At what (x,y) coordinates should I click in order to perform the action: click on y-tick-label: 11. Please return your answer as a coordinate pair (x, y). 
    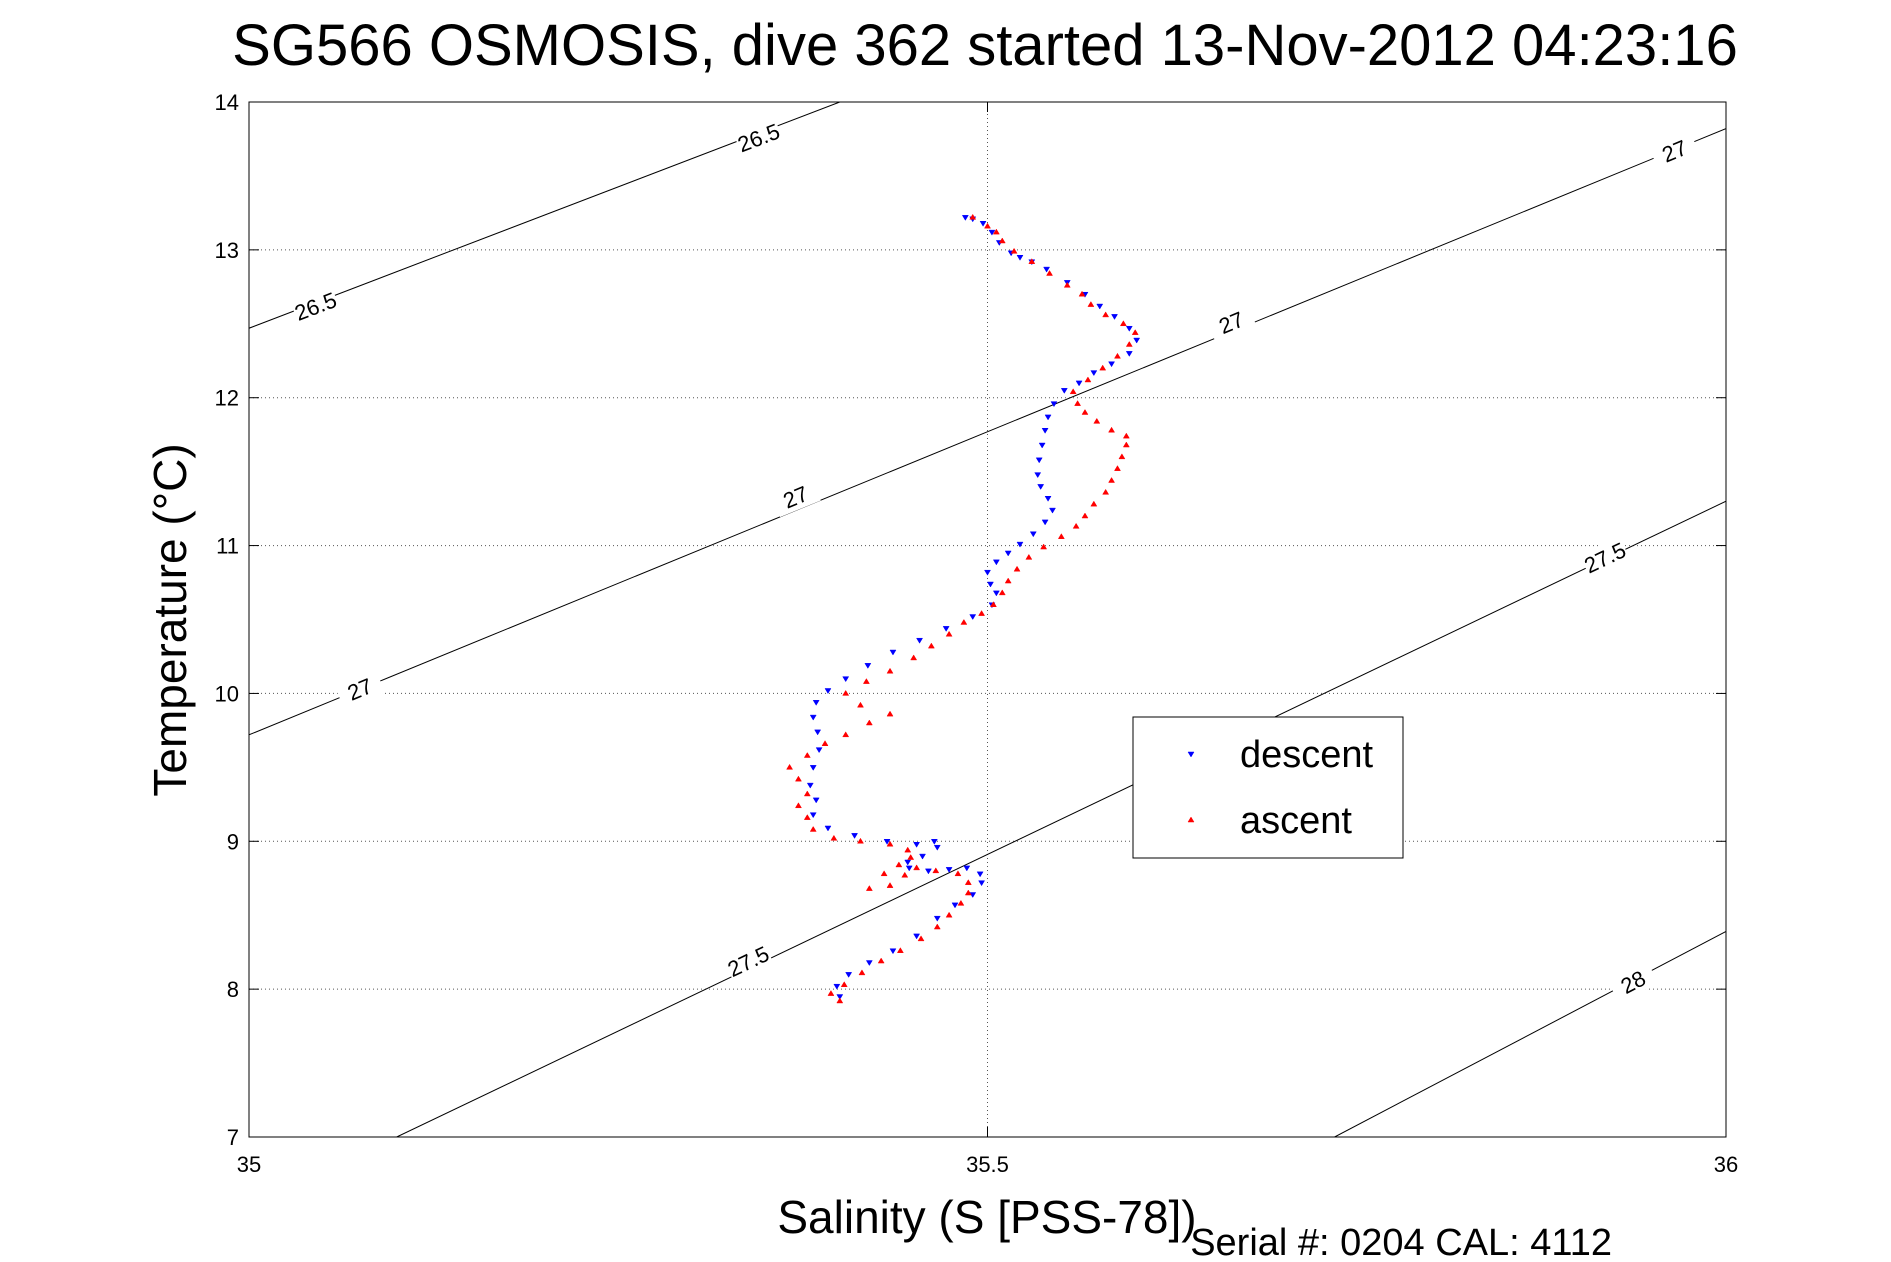
    Looking at the image, I should click on (227, 546).